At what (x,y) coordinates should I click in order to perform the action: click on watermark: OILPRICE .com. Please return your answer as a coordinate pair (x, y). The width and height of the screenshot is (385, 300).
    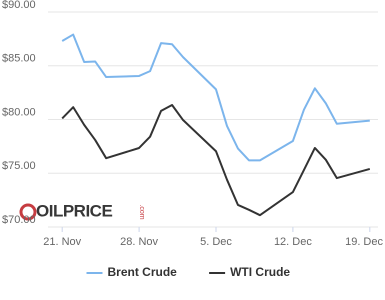
    Looking at the image, I should click on (82, 211).